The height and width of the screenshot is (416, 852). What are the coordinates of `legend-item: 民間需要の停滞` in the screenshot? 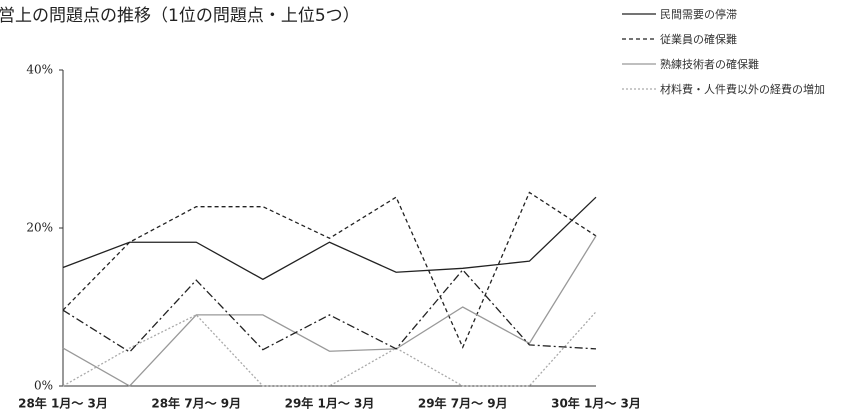 It's located at (734, 14).